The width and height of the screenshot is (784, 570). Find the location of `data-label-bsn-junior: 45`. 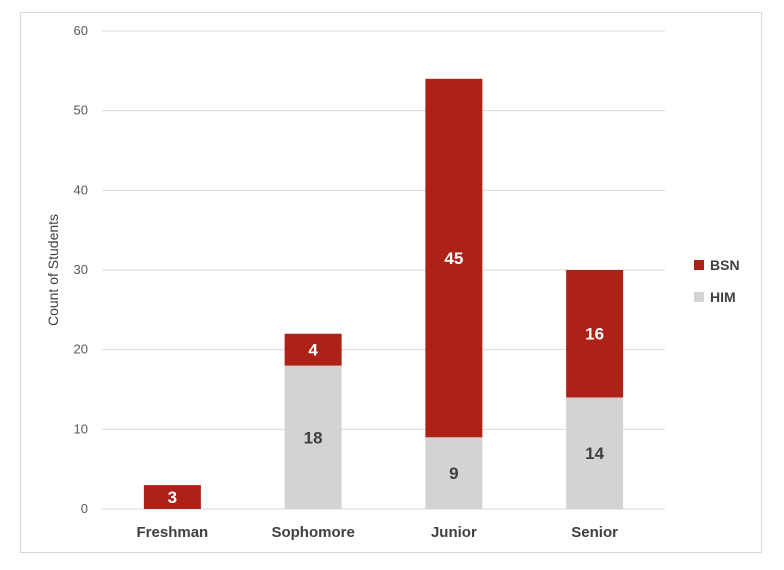

data-label-bsn-junior: 45 is located at coordinates (453, 258).